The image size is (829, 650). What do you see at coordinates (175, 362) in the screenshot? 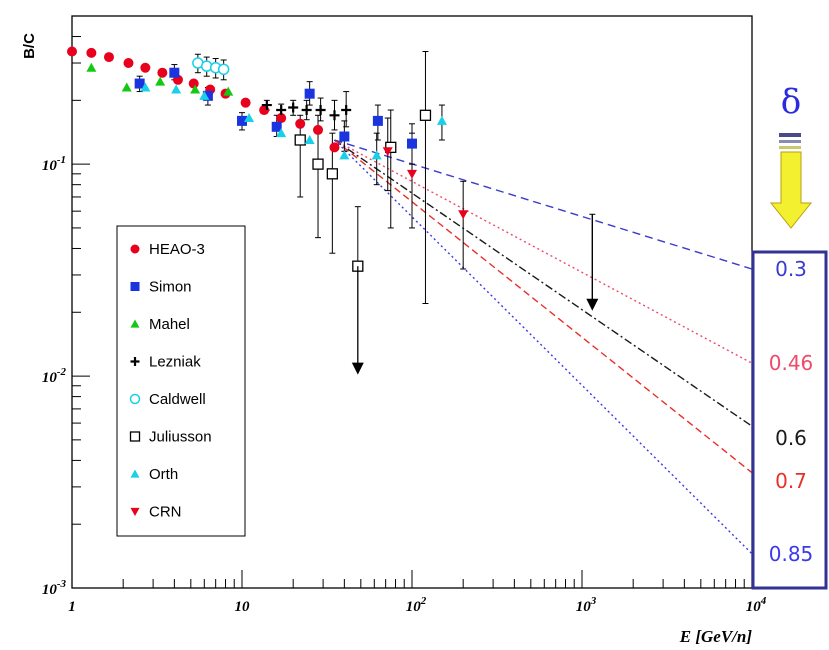
I see `legend-label-lezniak: Lezniak` at bounding box center [175, 362].